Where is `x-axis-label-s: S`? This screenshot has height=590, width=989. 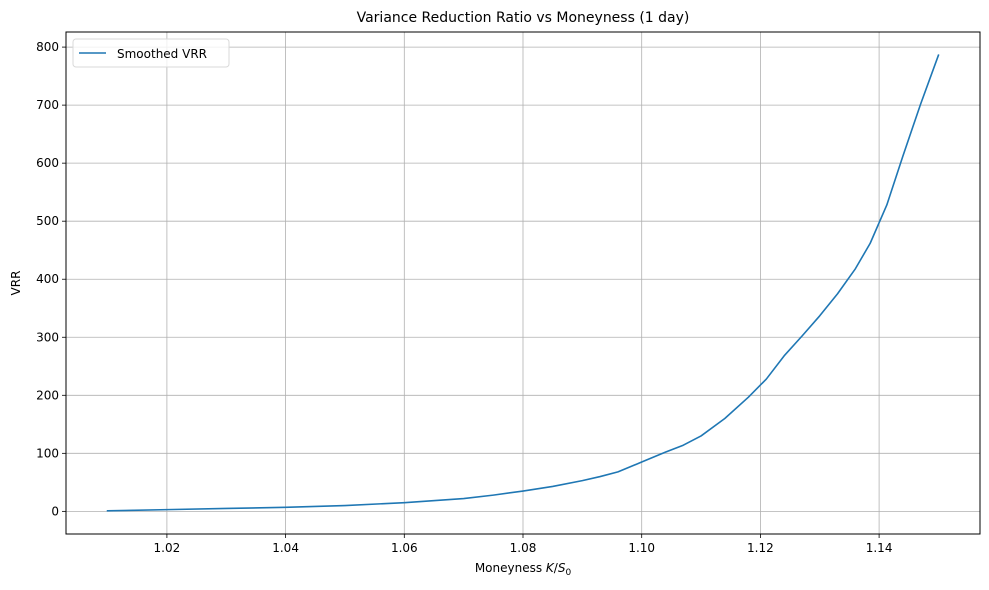
x-axis-label-s: S is located at coordinates (562, 568).